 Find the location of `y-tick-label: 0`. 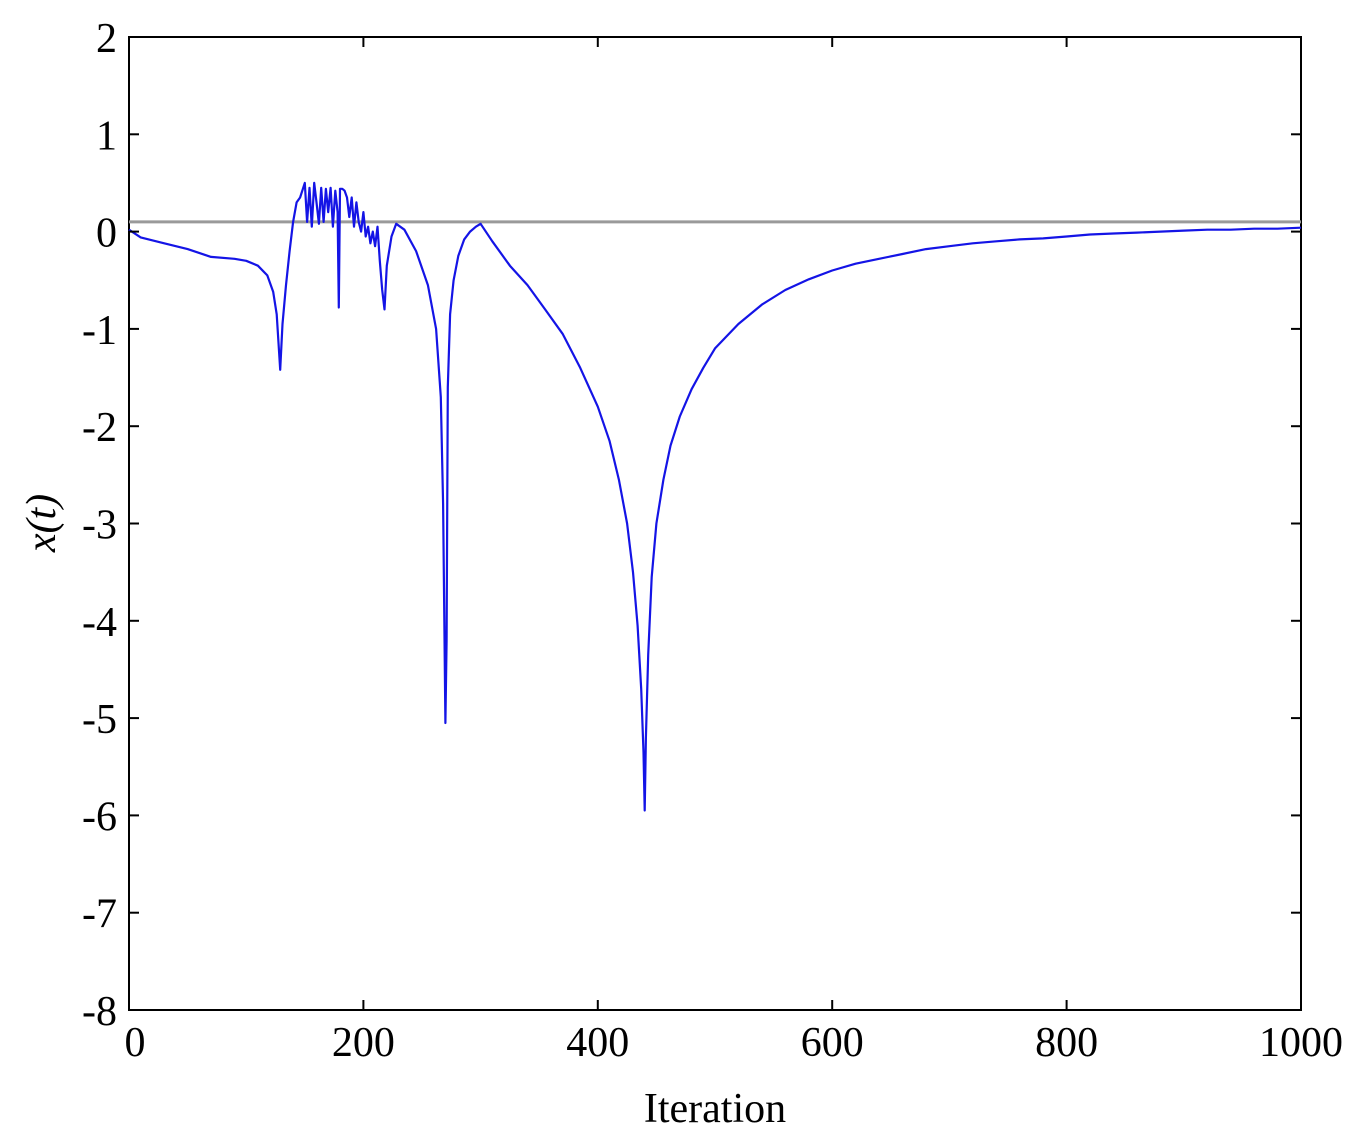

y-tick-label: 0 is located at coordinates (106, 234).